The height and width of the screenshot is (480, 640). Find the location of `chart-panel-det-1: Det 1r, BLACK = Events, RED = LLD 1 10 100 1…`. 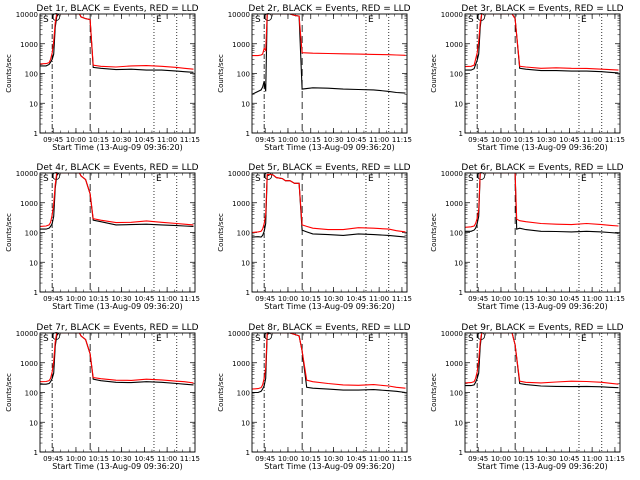

chart-panel-det-1: Det 1r, BLACK = Events, RED = LLD 1 10 100 1… is located at coordinates (102, 78).